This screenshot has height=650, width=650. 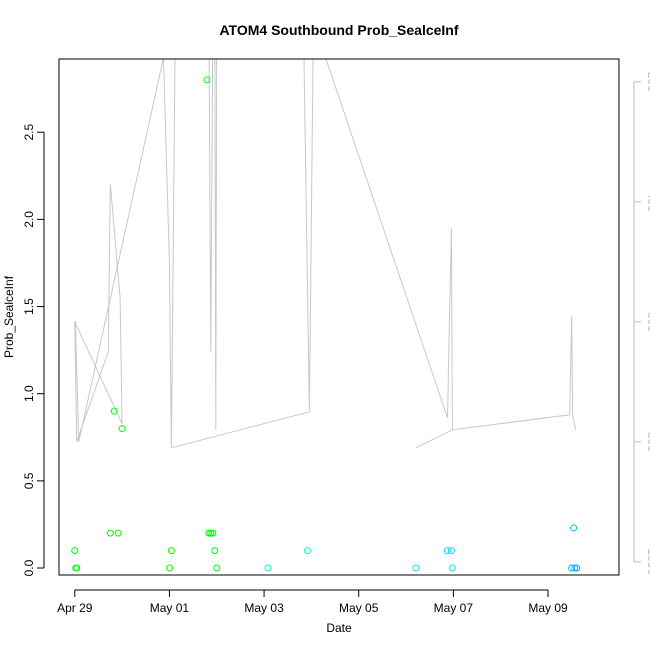 I want to click on x-tick-label: May 09, so click(x=548, y=608).